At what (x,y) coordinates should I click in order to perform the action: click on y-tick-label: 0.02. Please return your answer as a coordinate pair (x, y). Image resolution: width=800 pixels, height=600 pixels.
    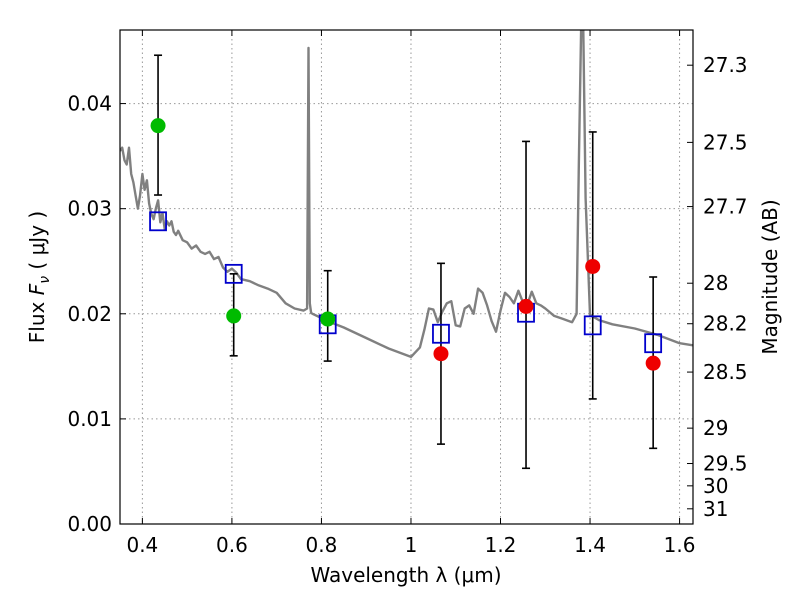
    Looking at the image, I should click on (89, 314).